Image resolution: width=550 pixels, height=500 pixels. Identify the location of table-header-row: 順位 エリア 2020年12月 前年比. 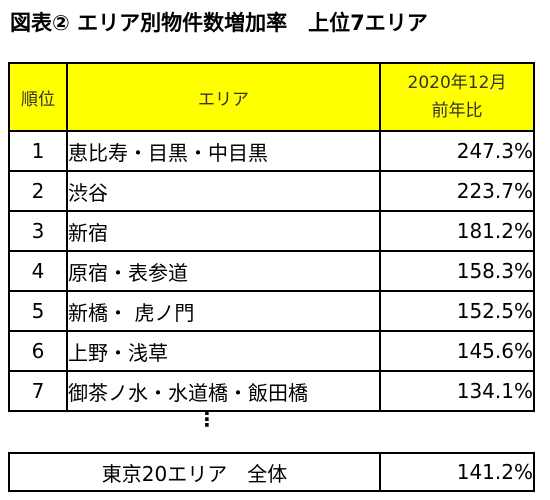
(271, 97).